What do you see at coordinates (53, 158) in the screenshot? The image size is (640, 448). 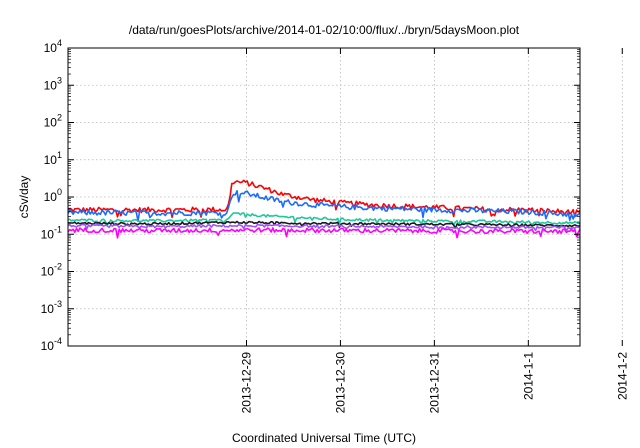 I see `y-tick-label: 10¹` at bounding box center [53, 158].